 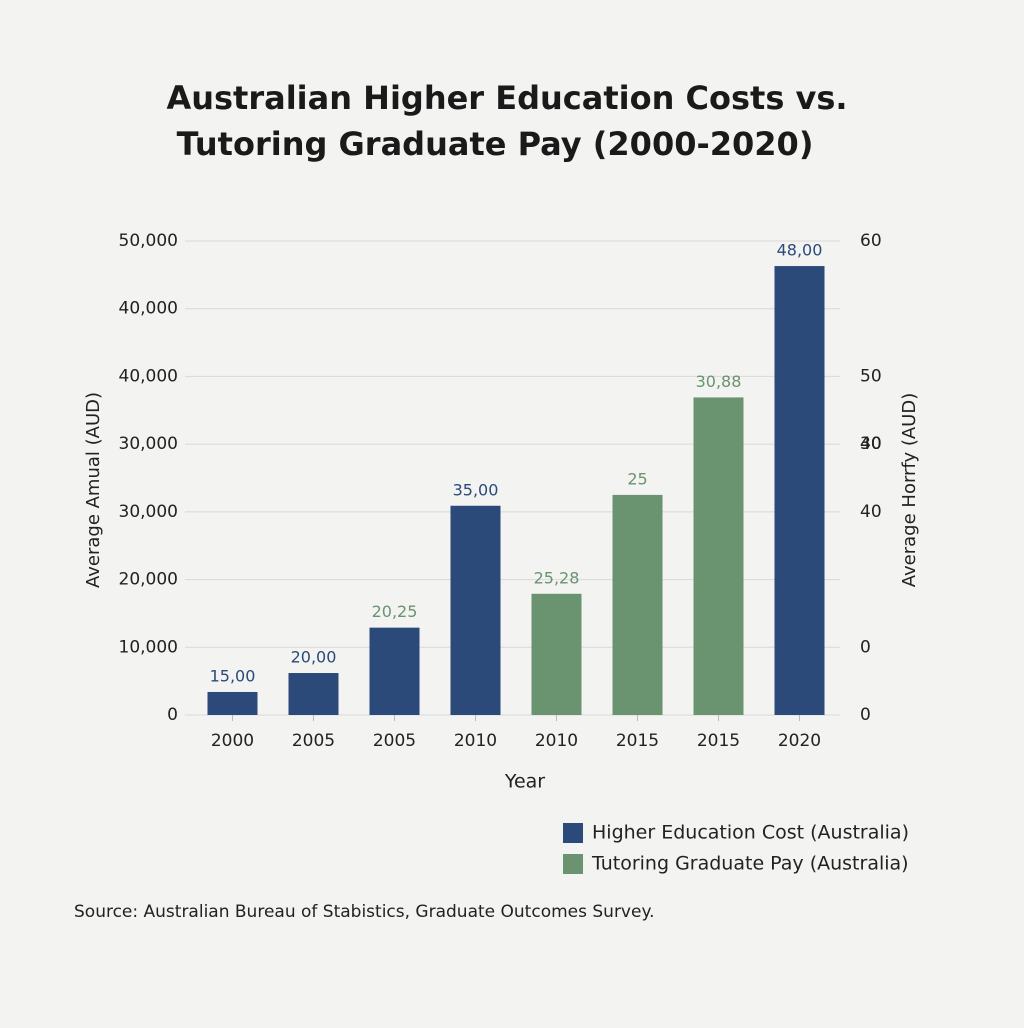 I want to click on x-tick-label: 2020, so click(x=799, y=741).